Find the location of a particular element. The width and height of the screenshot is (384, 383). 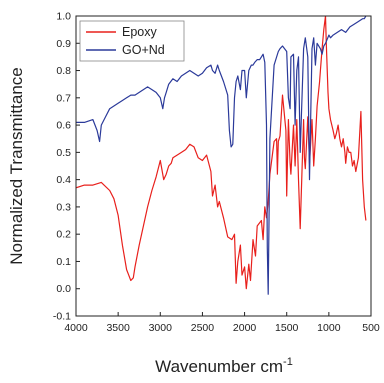

x-tick-label: 3500 is located at coordinates (118, 328).